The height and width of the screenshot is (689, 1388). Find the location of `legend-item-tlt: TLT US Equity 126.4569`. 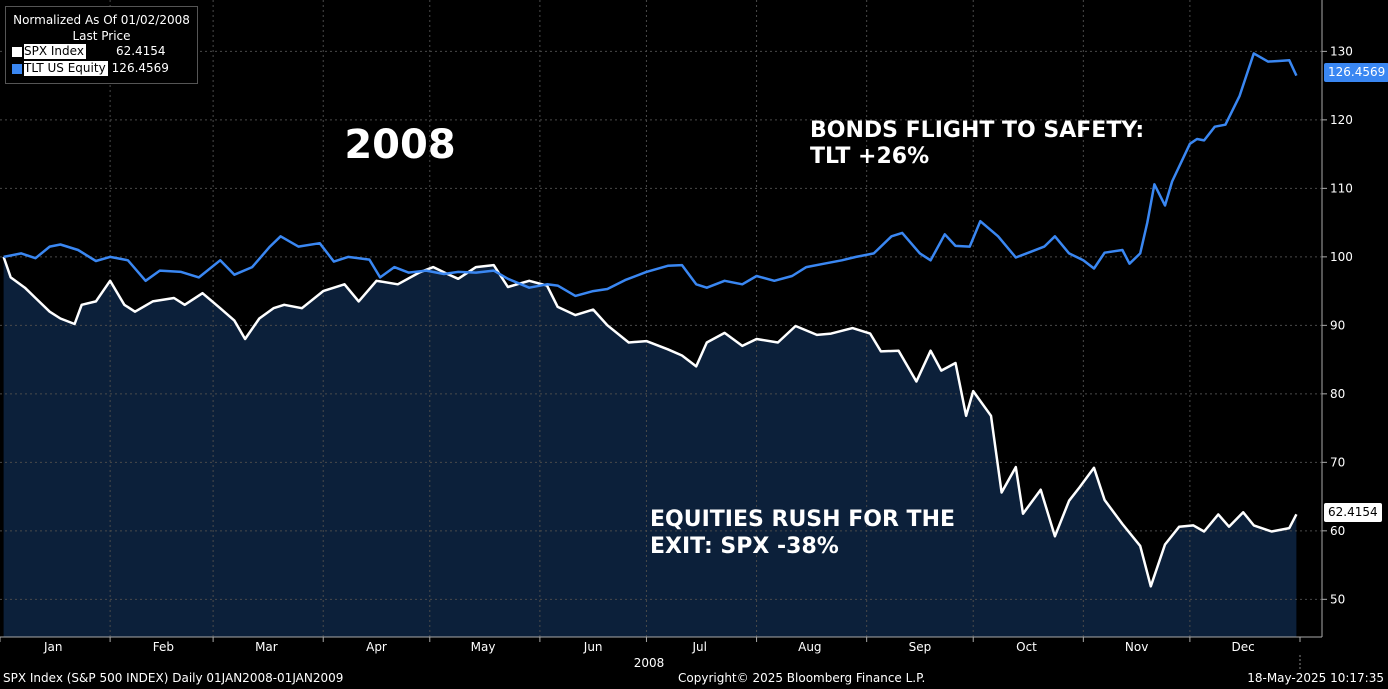

legend-item-tlt: TLT US Equity 126.4569 is located at coordinates (90, 68).